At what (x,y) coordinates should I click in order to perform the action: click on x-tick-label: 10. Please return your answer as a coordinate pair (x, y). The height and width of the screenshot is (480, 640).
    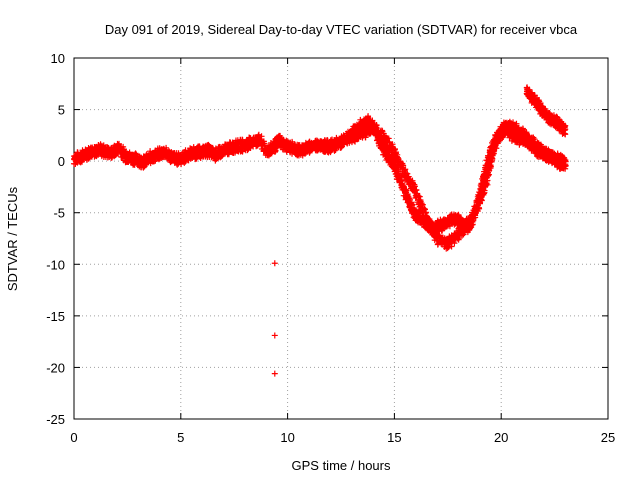
    Looking at the image, I should click on (287, 437).